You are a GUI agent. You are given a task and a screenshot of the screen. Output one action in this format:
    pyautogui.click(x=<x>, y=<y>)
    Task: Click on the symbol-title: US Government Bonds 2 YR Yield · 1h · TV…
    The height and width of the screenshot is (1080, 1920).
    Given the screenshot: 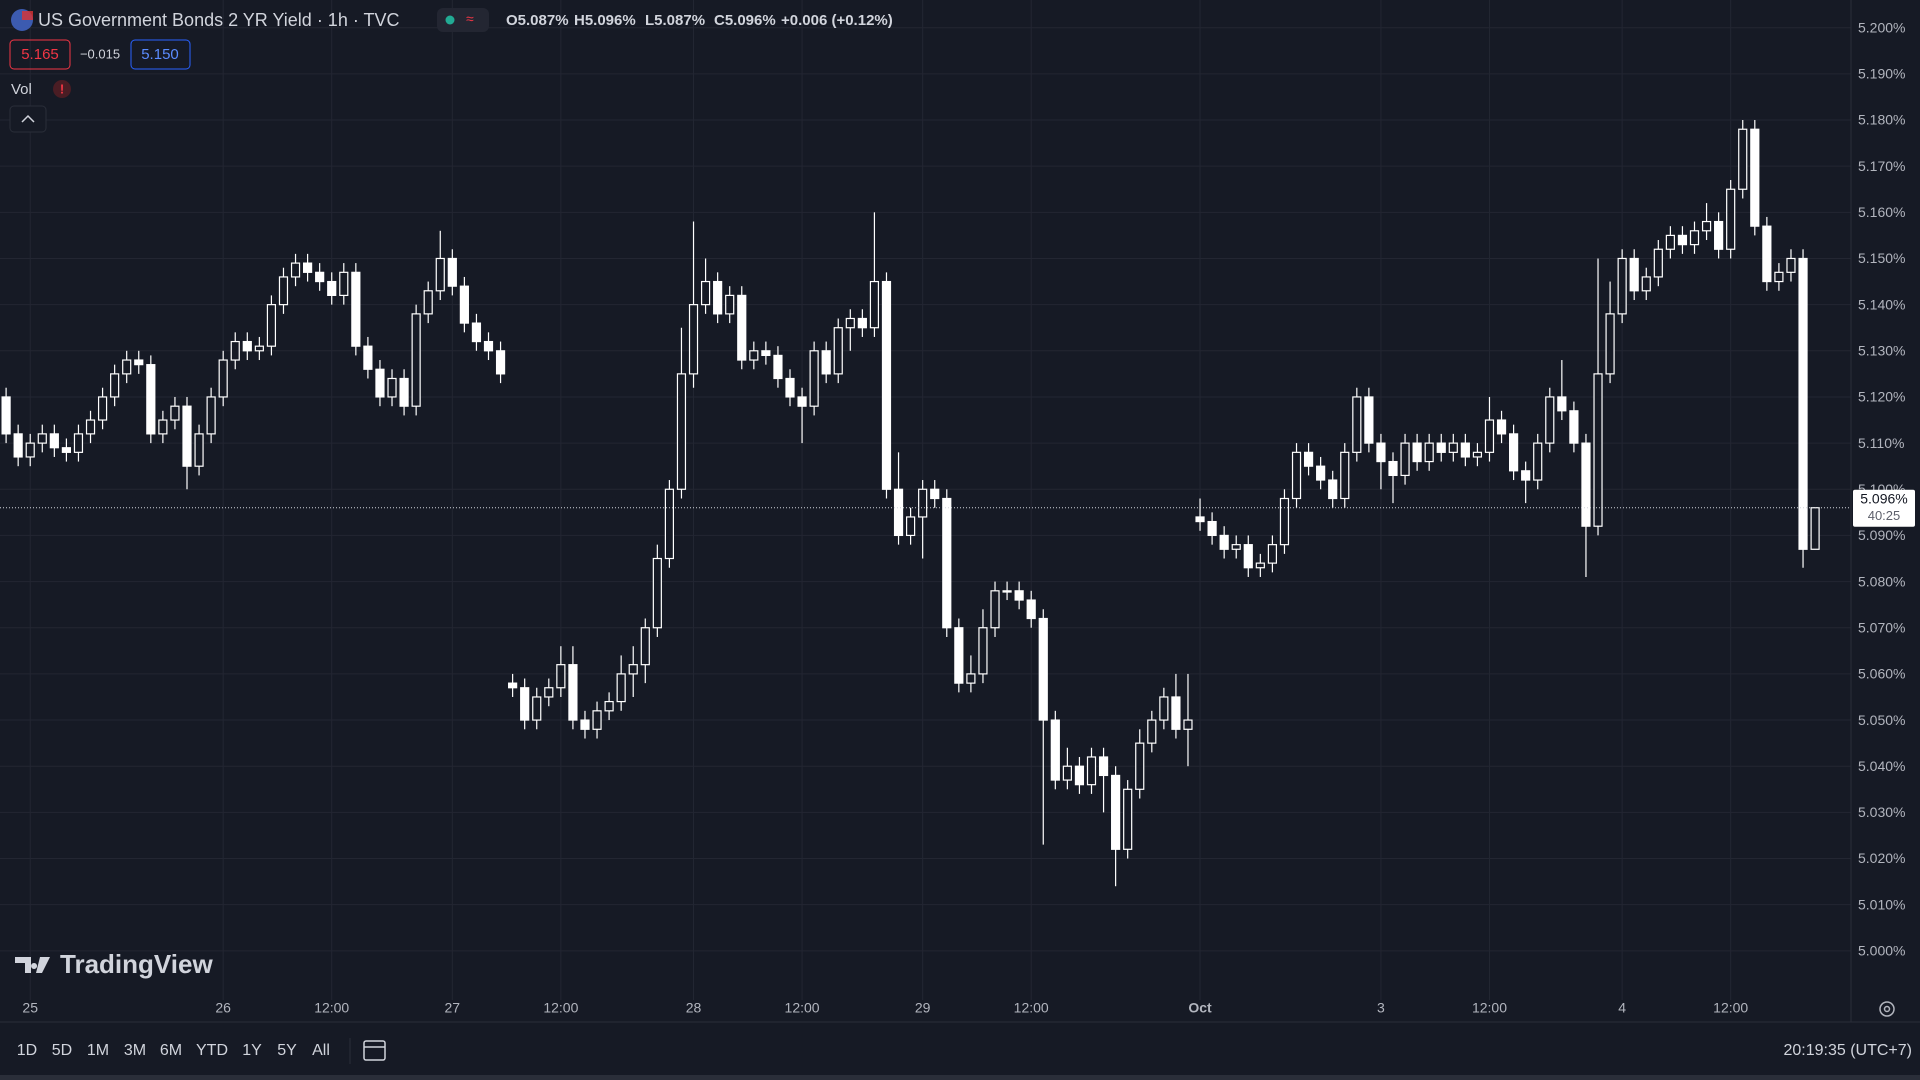 What is the action you would take?
    pyautogui.click(x=219, y=20)
    